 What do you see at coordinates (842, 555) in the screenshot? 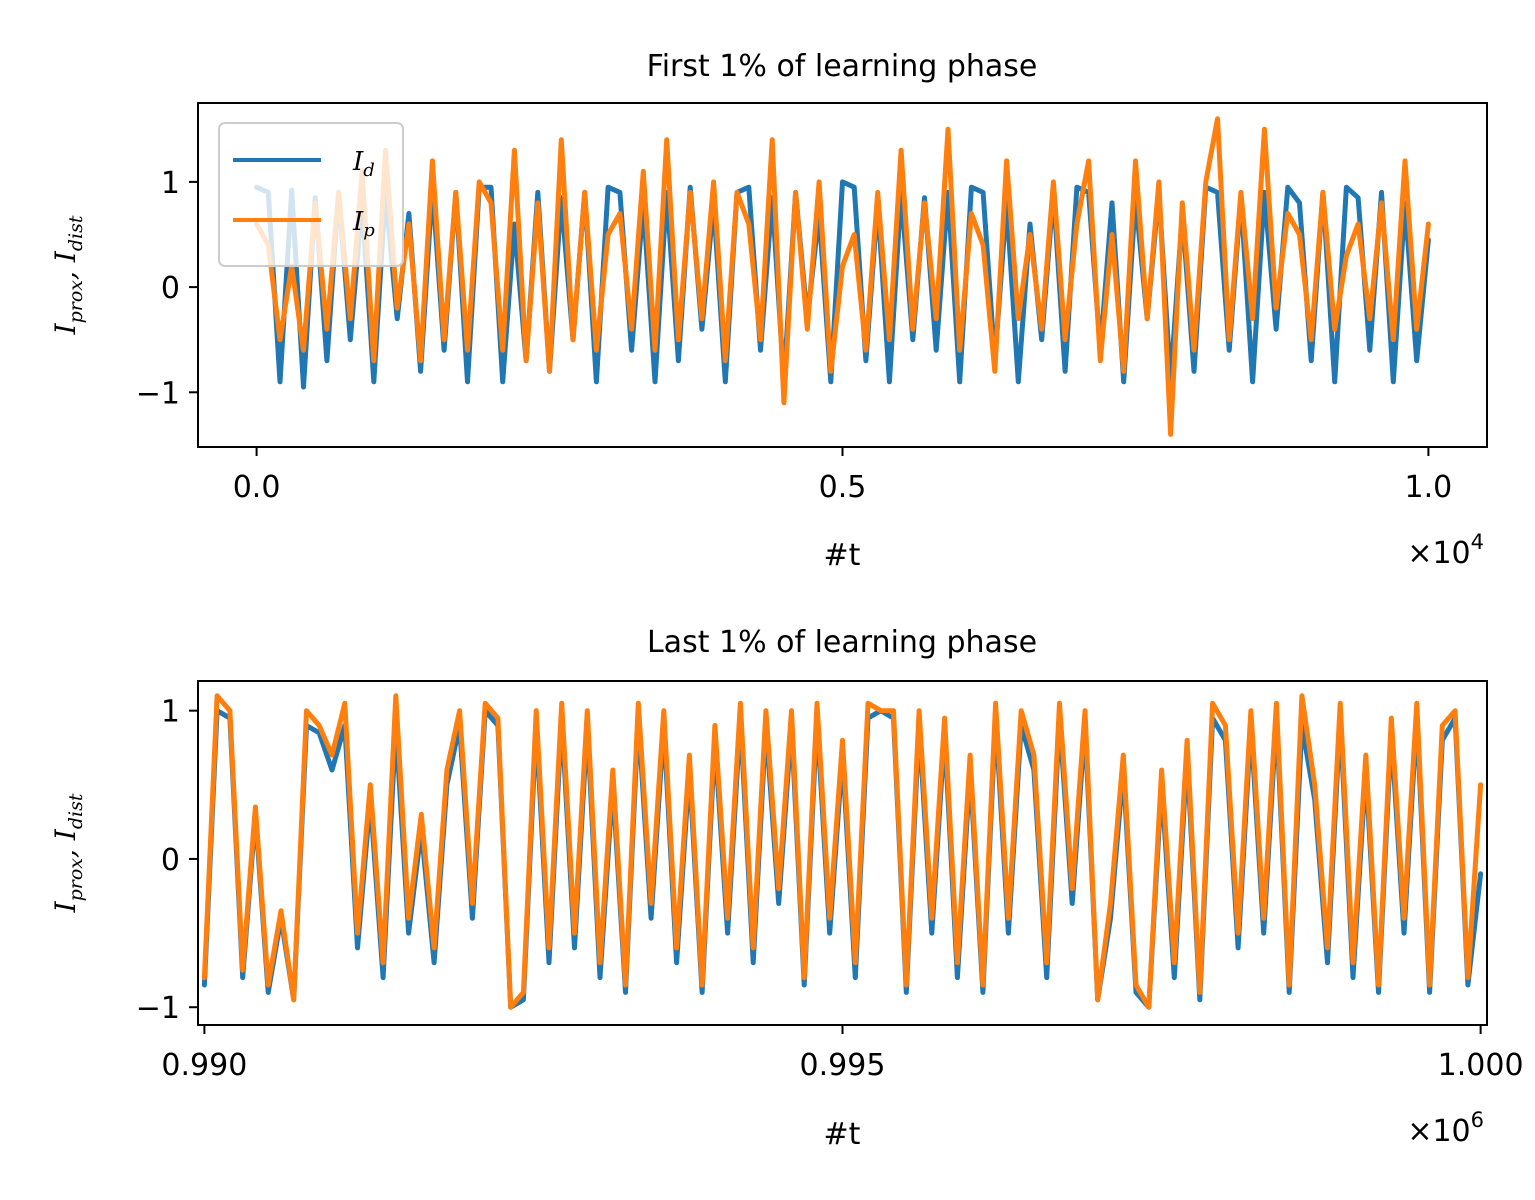
I see `panel-top-x-label: #t` at bounding box center [842, 555].